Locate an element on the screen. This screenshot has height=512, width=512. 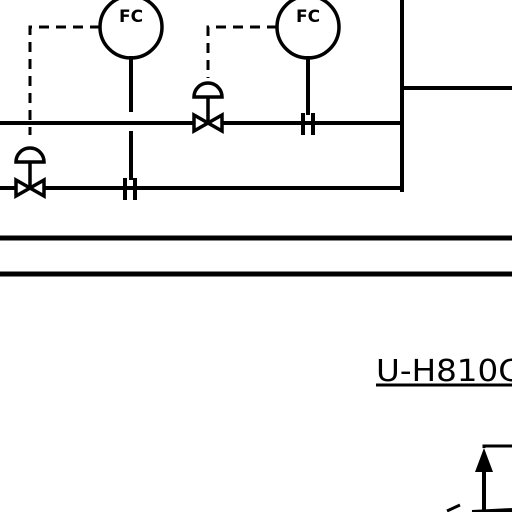
flow-controller-1: FC is located at coordinates (131, 30).